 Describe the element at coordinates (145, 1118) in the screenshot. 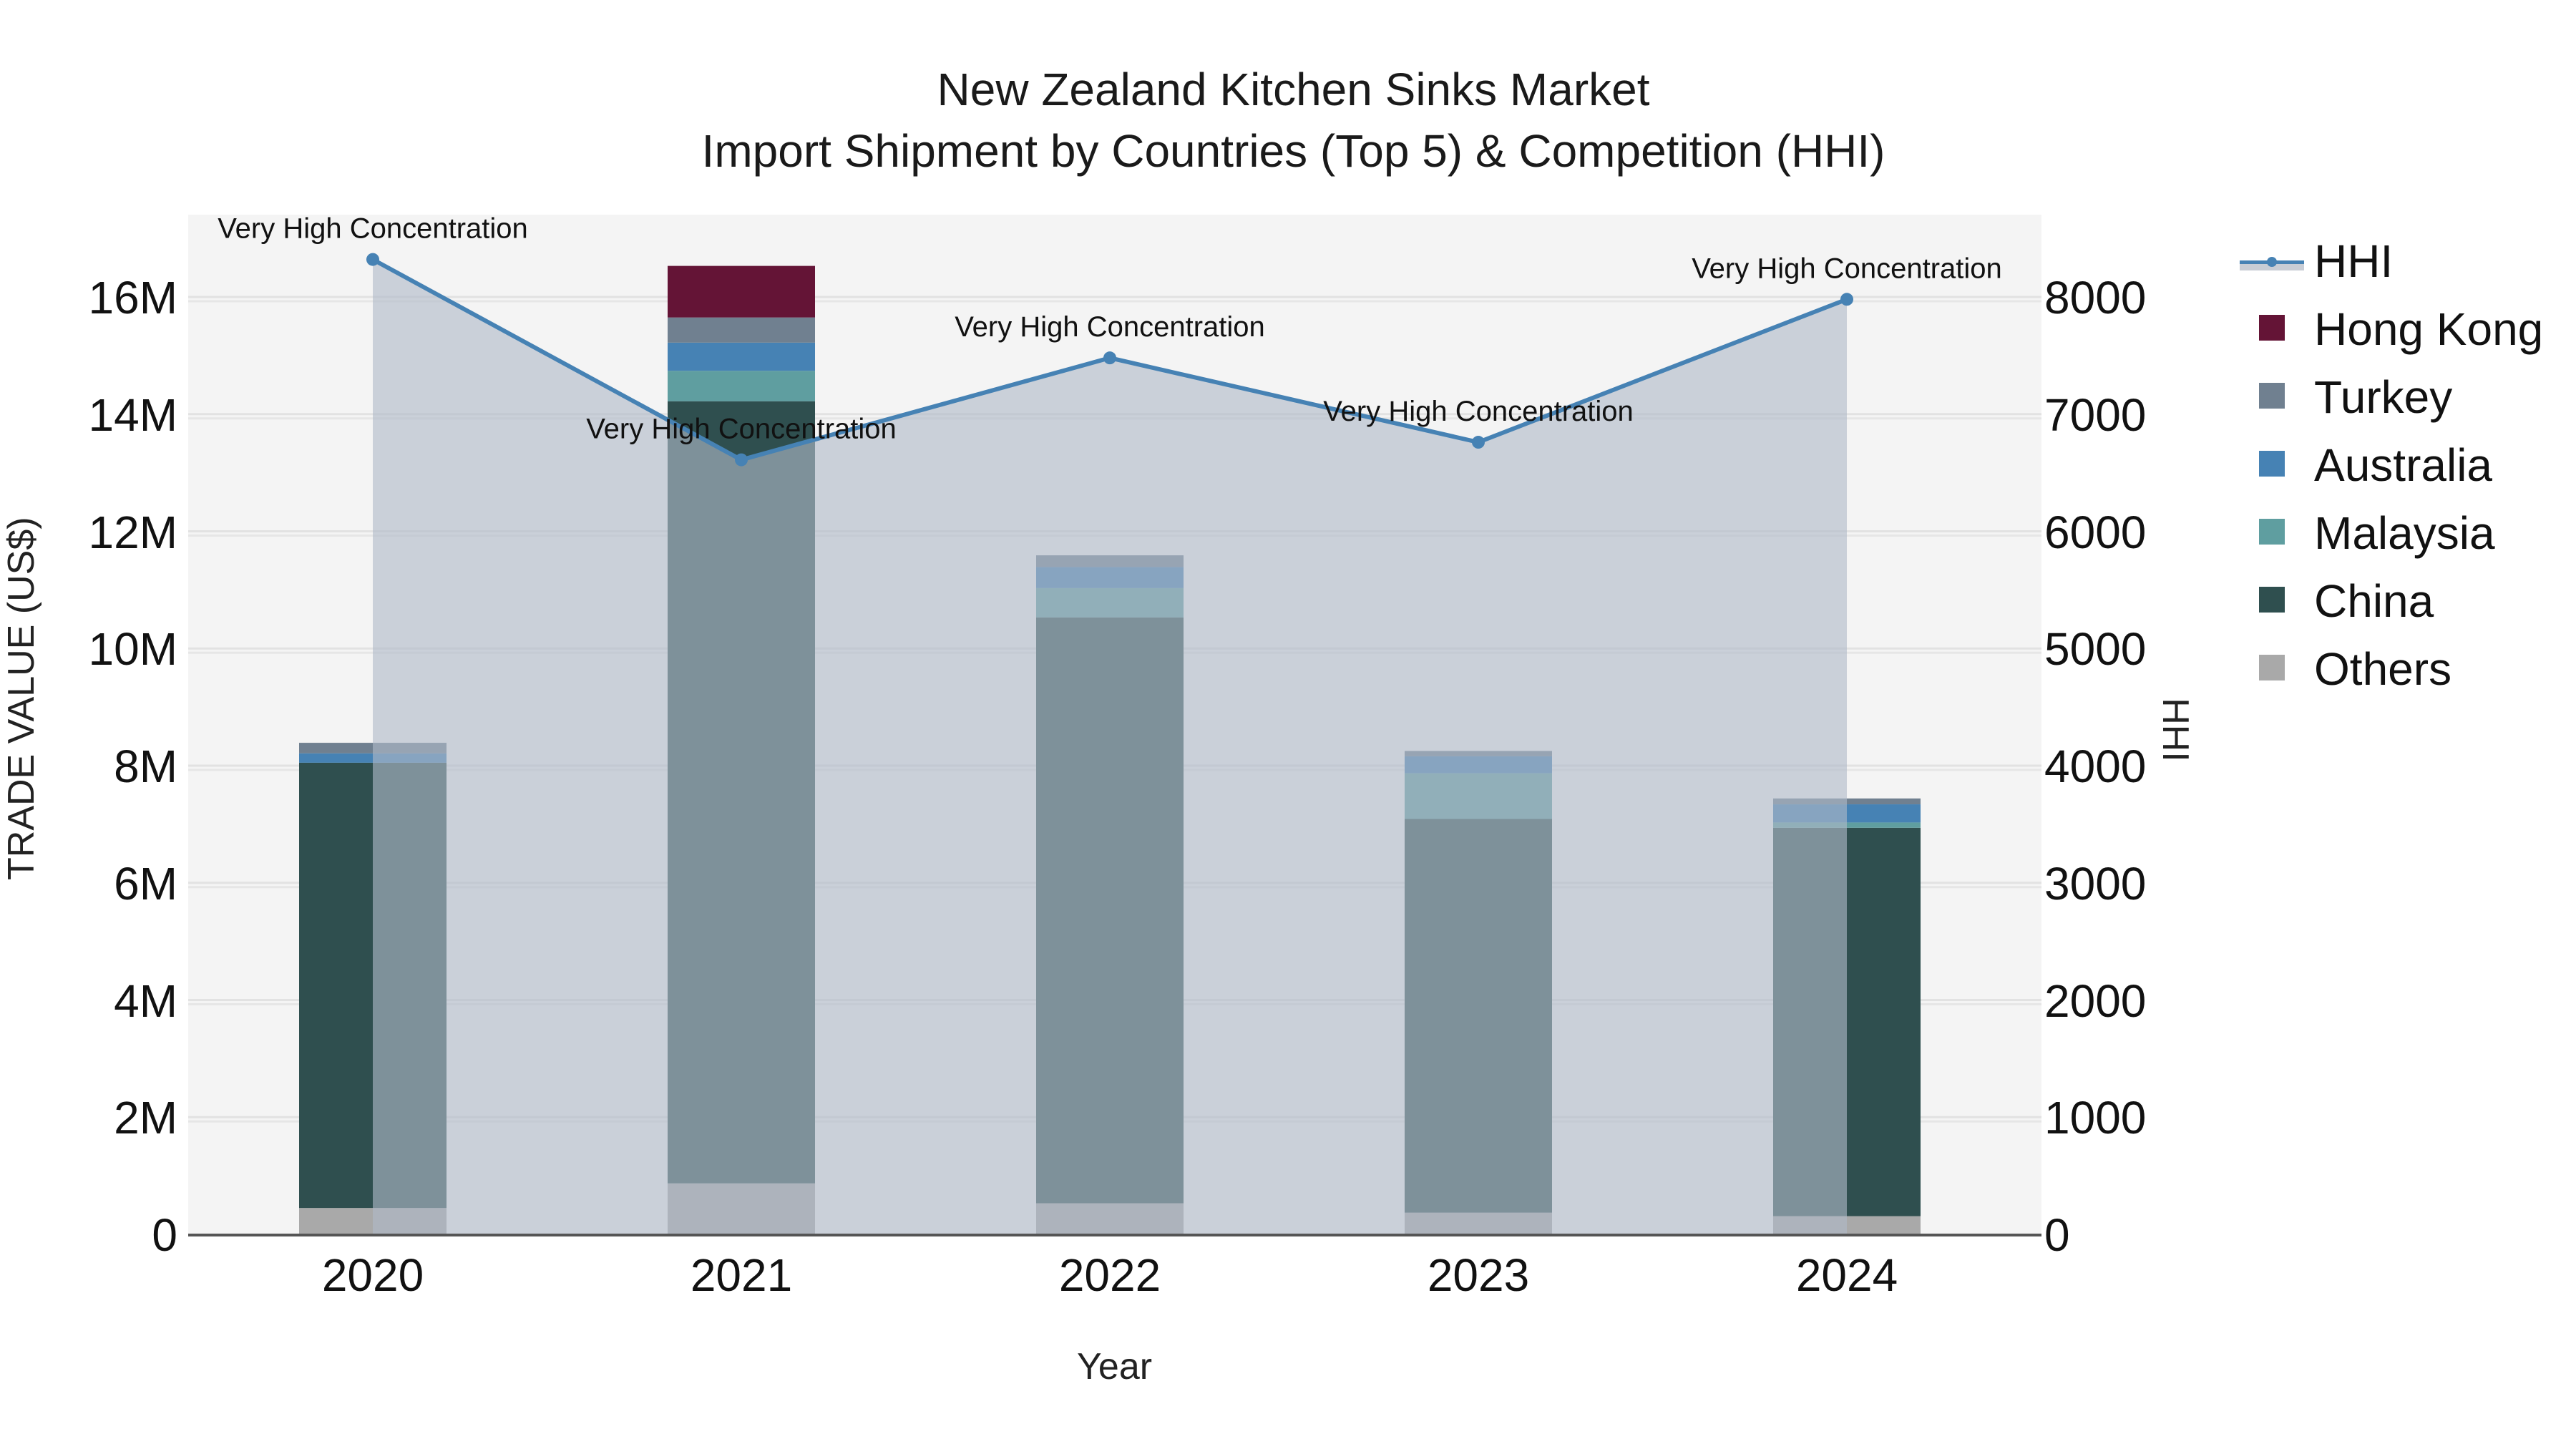

I see `left-tick-label: 2M` at that location.